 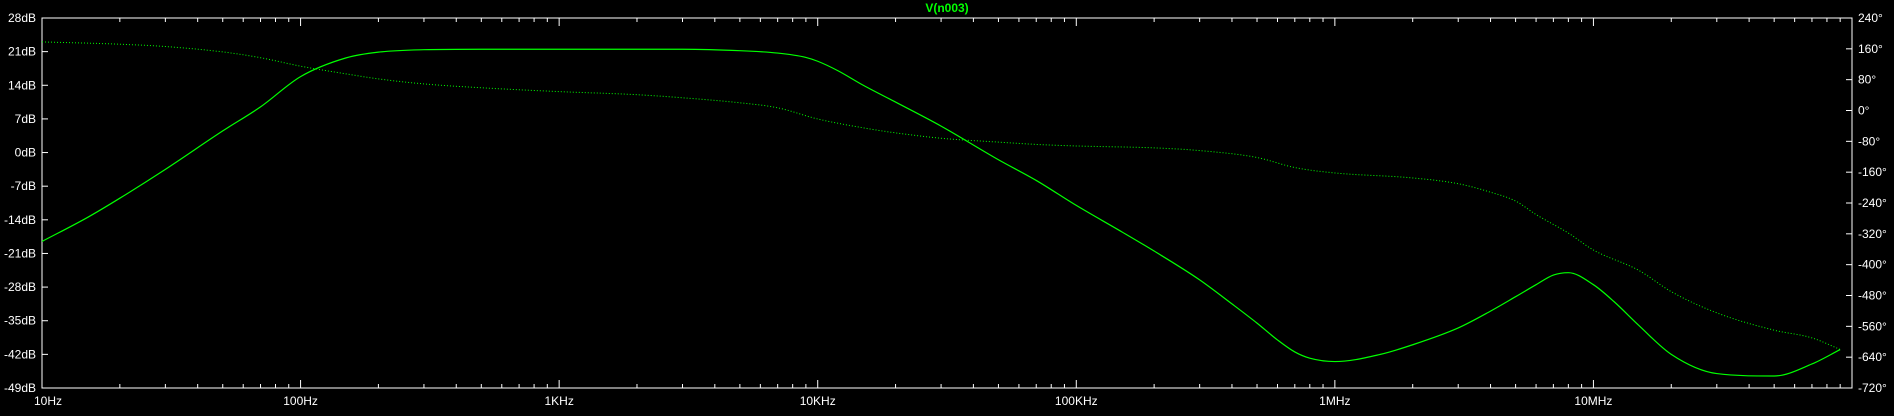 I want to click on y-right-tick-label: 160°, so click(x=1870, y=49).